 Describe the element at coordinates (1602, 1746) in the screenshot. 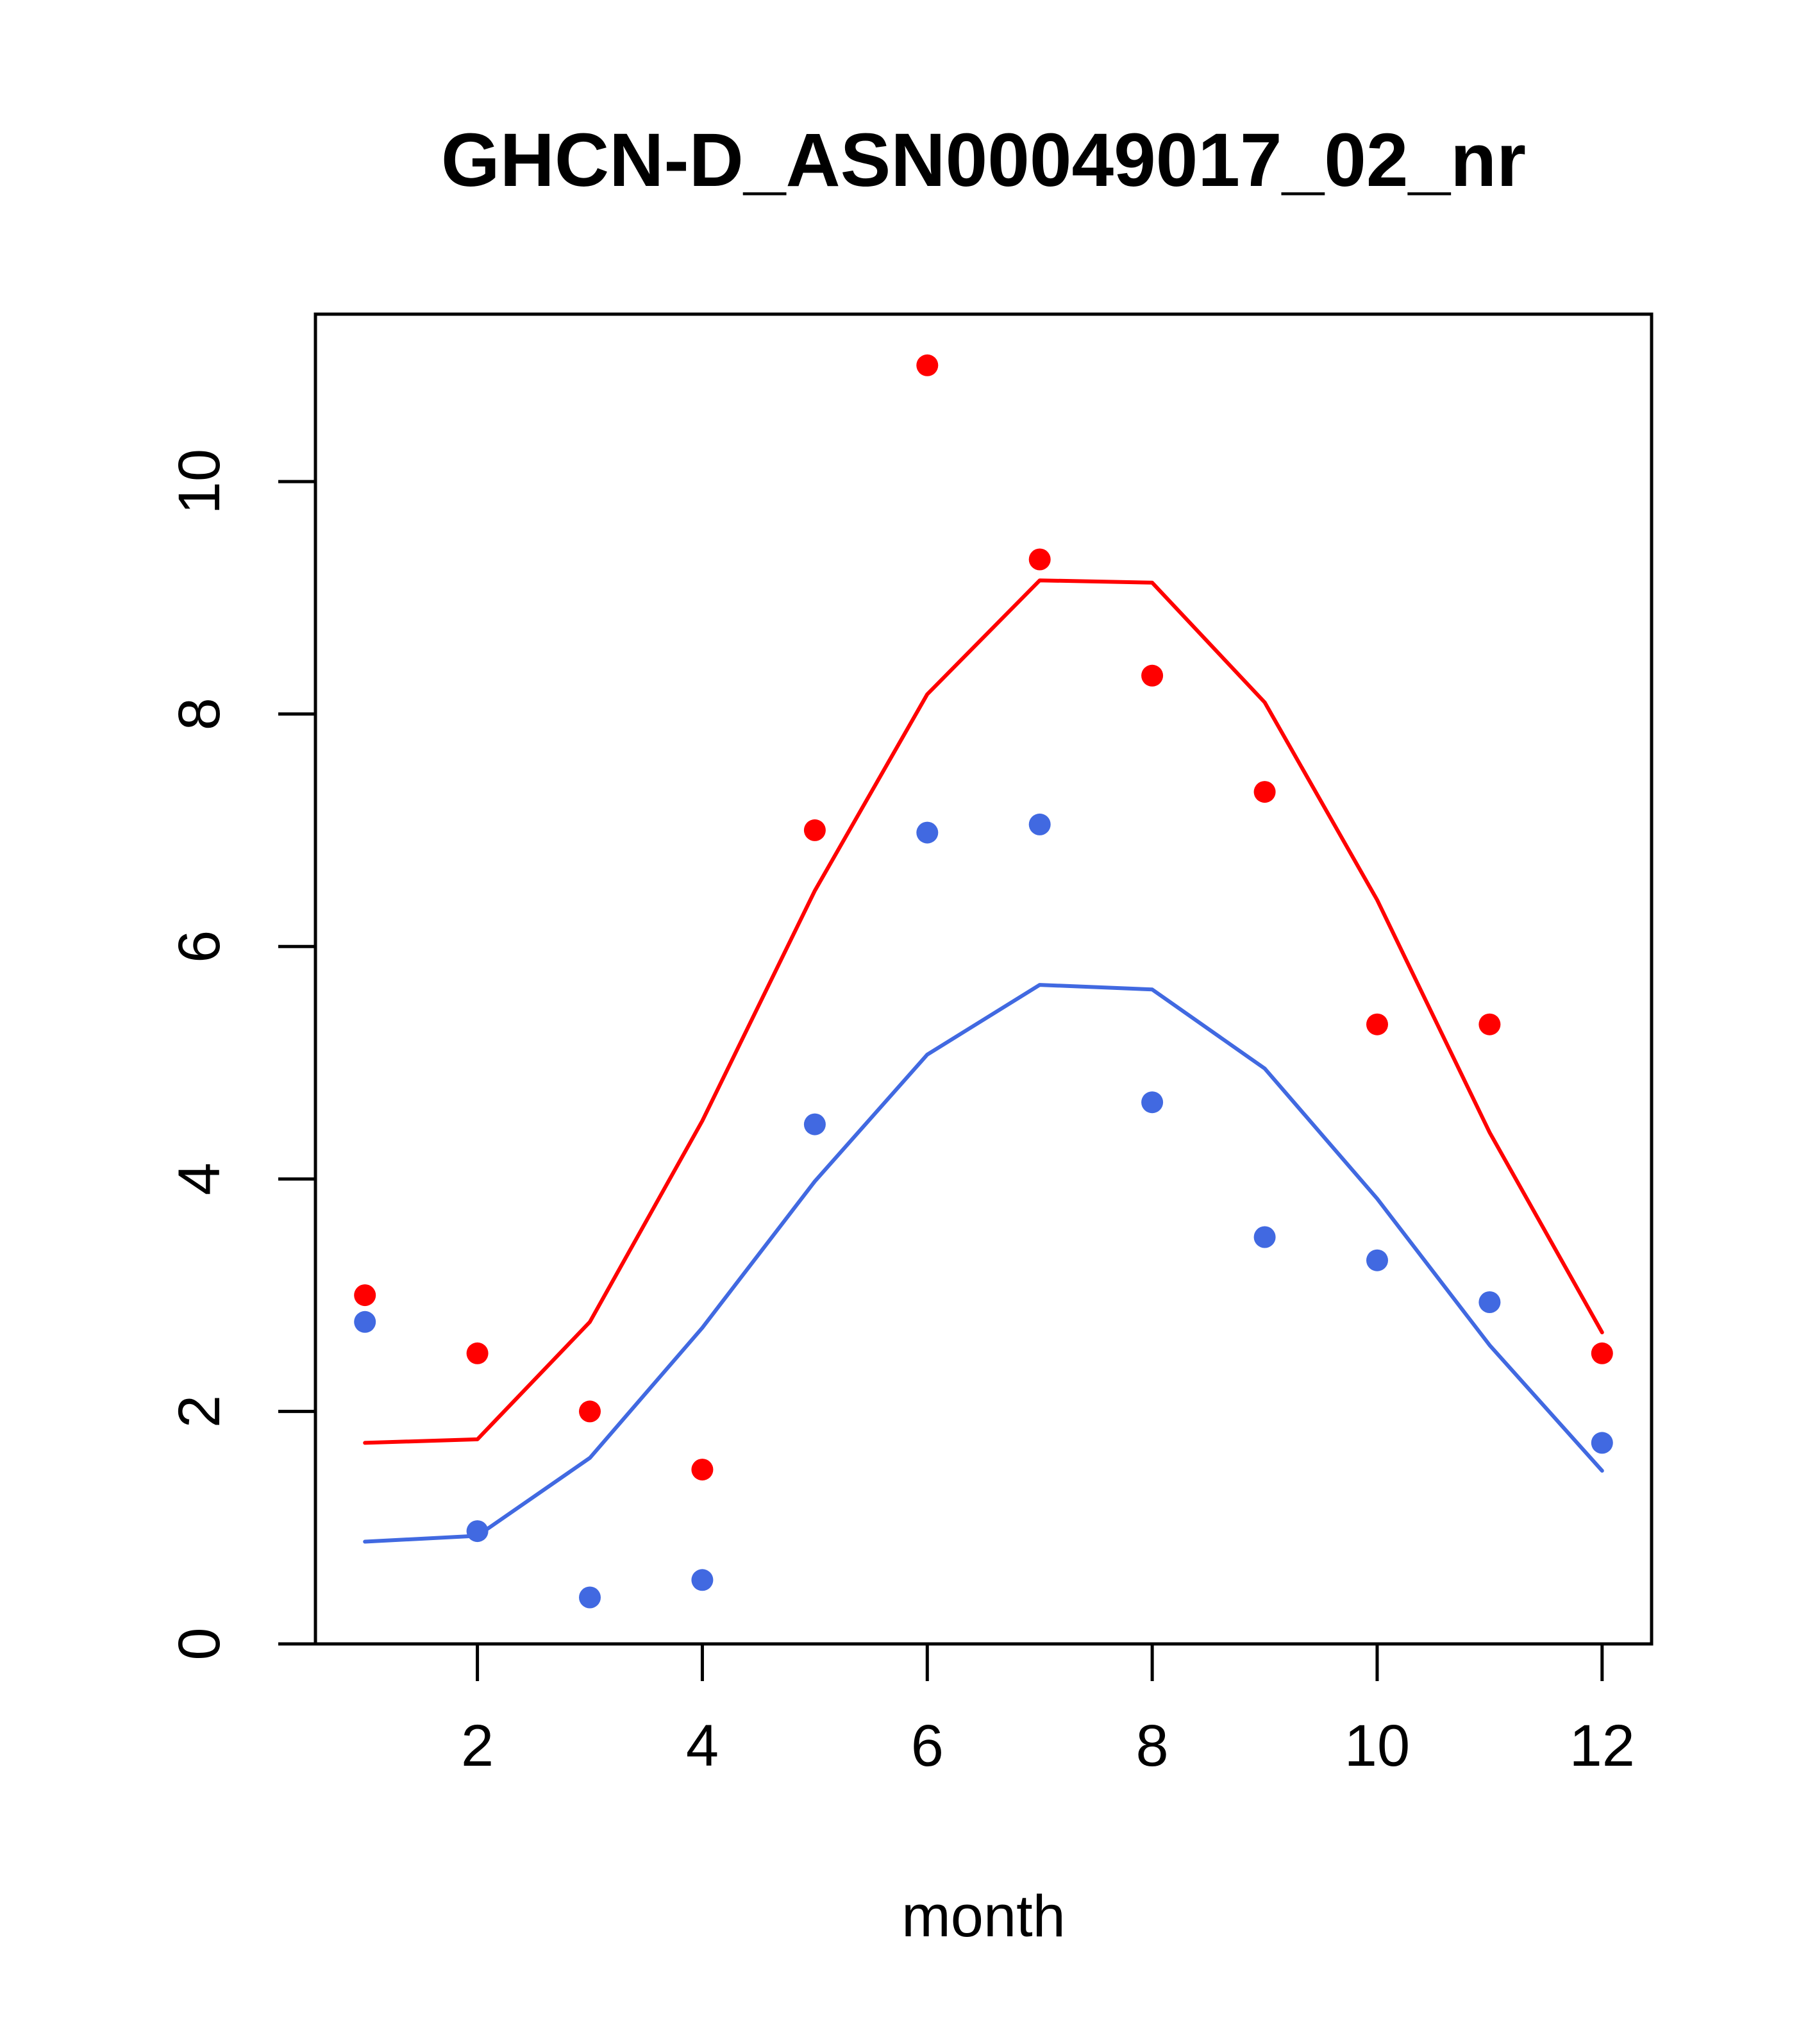

I see `x-tick-label: 12` at that location.